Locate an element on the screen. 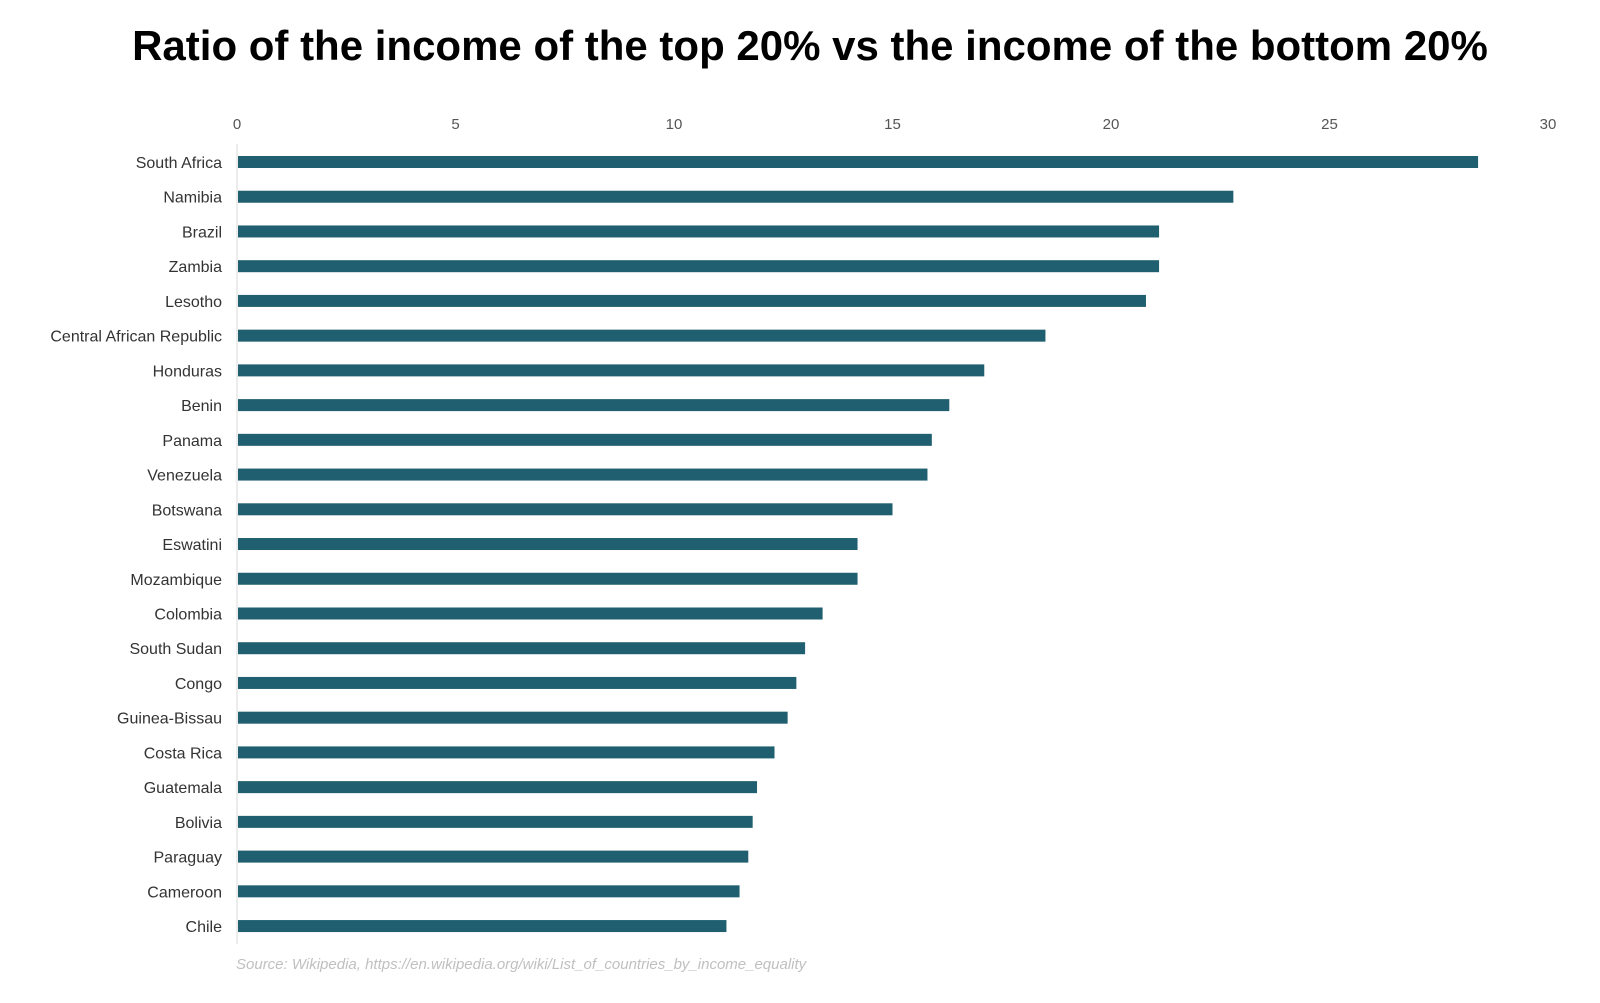  category-label: South Africa is located at coordinates (179, 163).